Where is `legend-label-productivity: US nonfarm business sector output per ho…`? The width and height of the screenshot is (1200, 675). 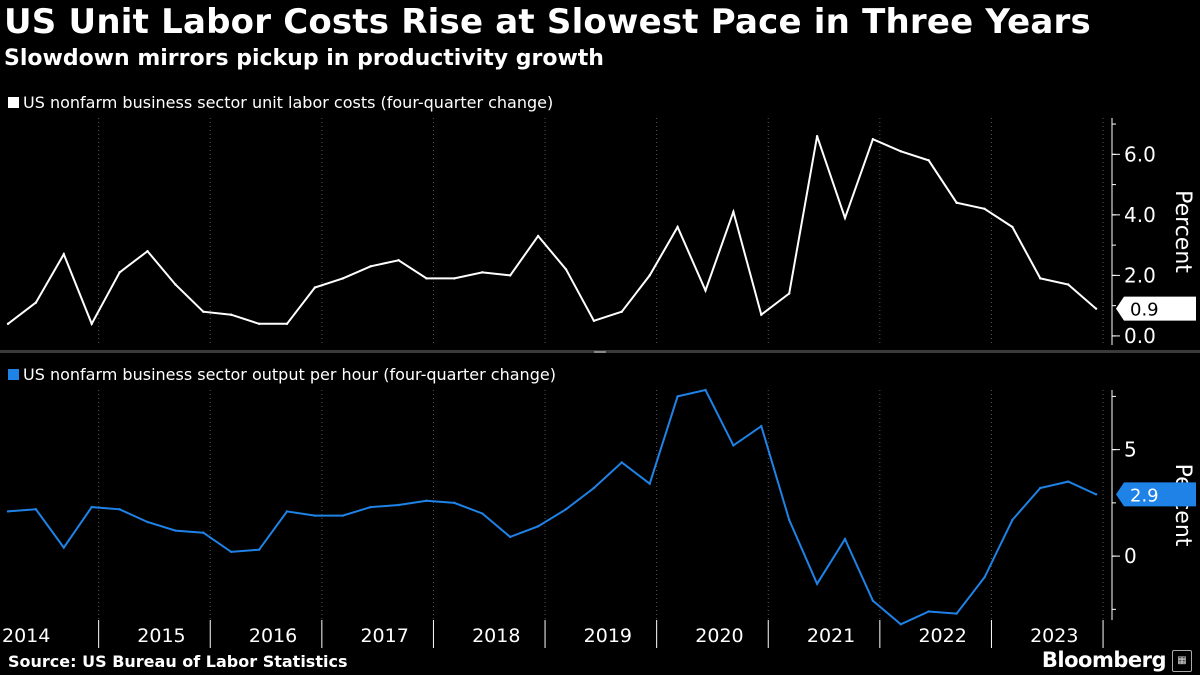 legend-label-productivity: US nonfarm business sector output per ho… is located at coordinates (289, 374).